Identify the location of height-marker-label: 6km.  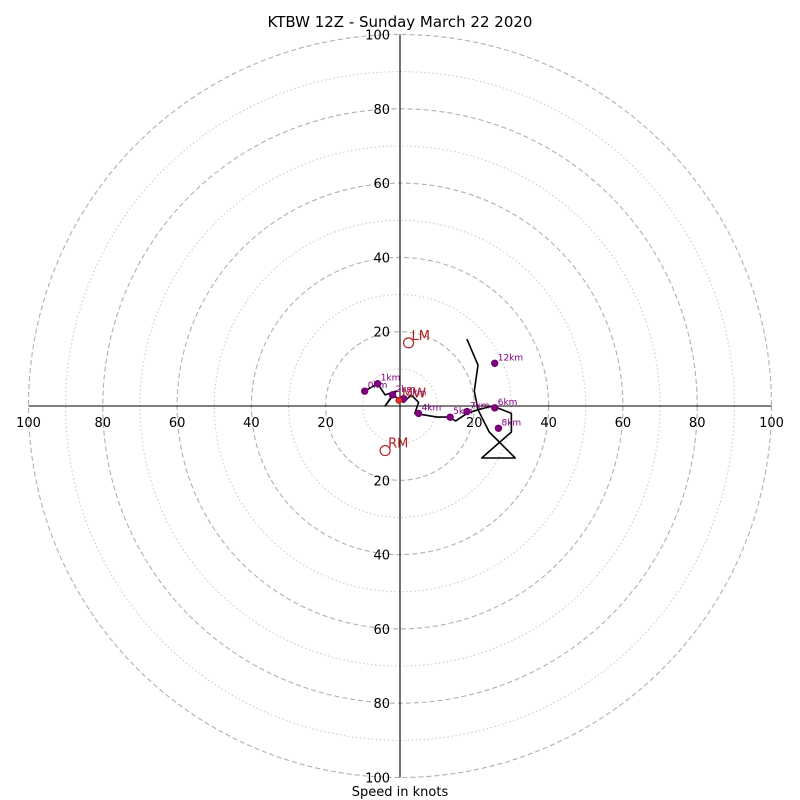
(508, 403).